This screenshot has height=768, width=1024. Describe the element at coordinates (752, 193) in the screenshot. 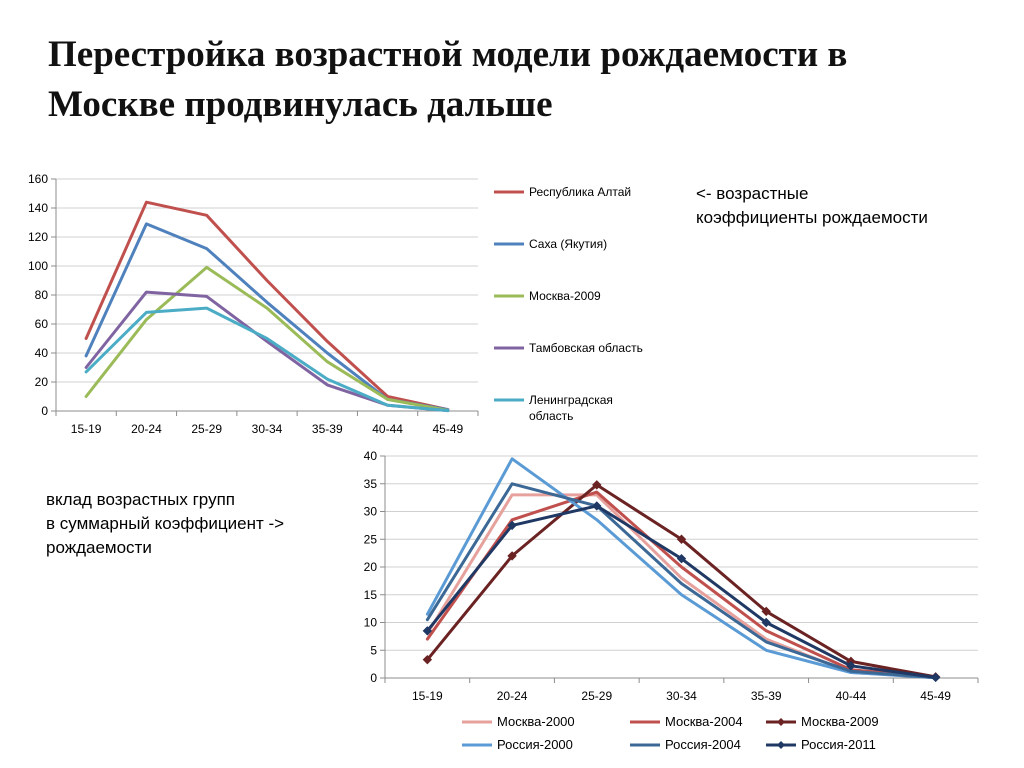

I see `note-line: <- возрастные` at that location.